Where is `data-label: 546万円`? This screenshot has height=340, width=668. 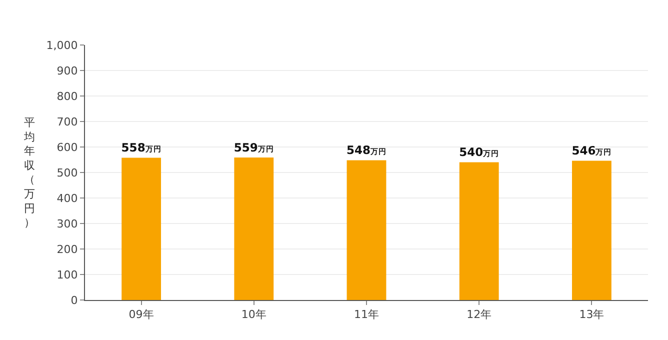 data-label: 546万円 is located at coordinates (592, 151).